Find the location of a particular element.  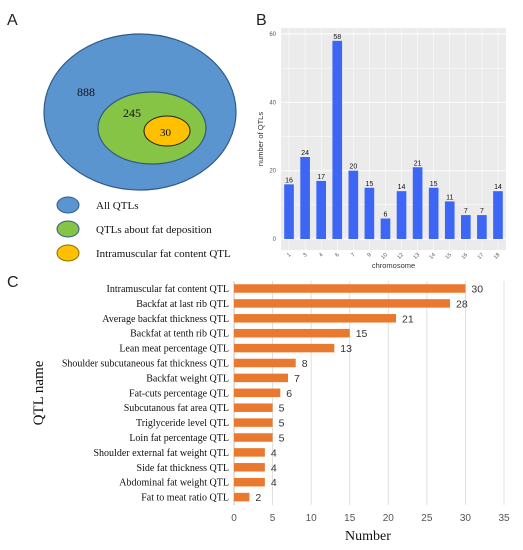

chart-b-x-tick-label: 17 is located at coordinates (481, 256).